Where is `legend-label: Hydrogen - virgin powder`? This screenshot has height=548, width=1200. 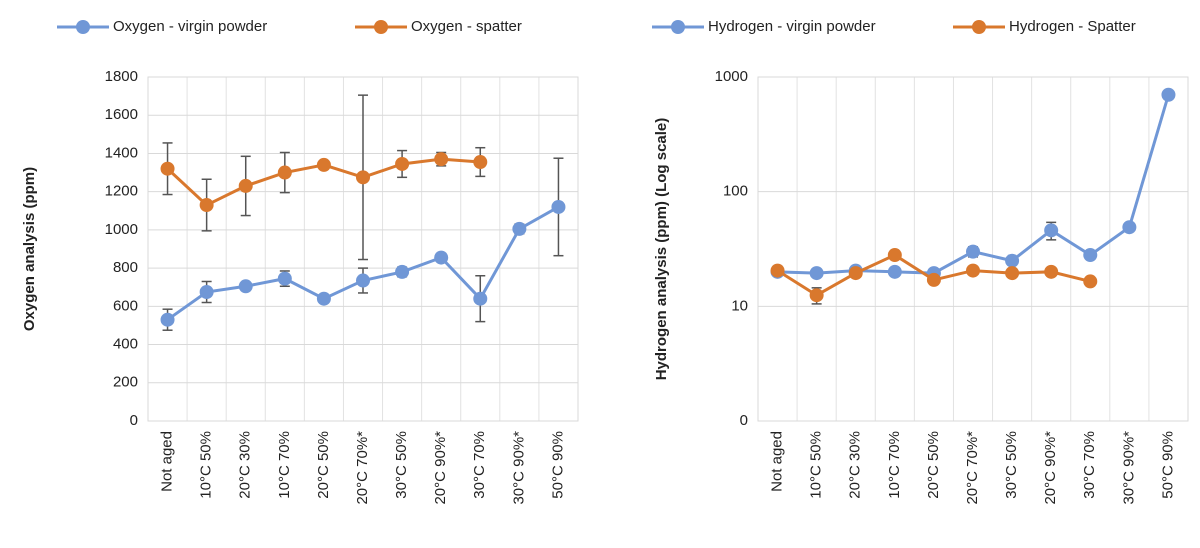
legend-label: Hydrogen - virgin powder is located at coordinates (792, 26).